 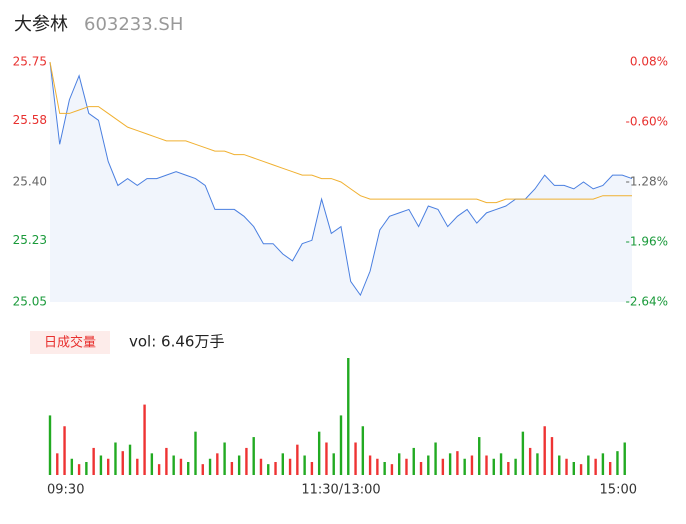 I want to click on stock-code: 603233.SH, so click(x=133, y=24).